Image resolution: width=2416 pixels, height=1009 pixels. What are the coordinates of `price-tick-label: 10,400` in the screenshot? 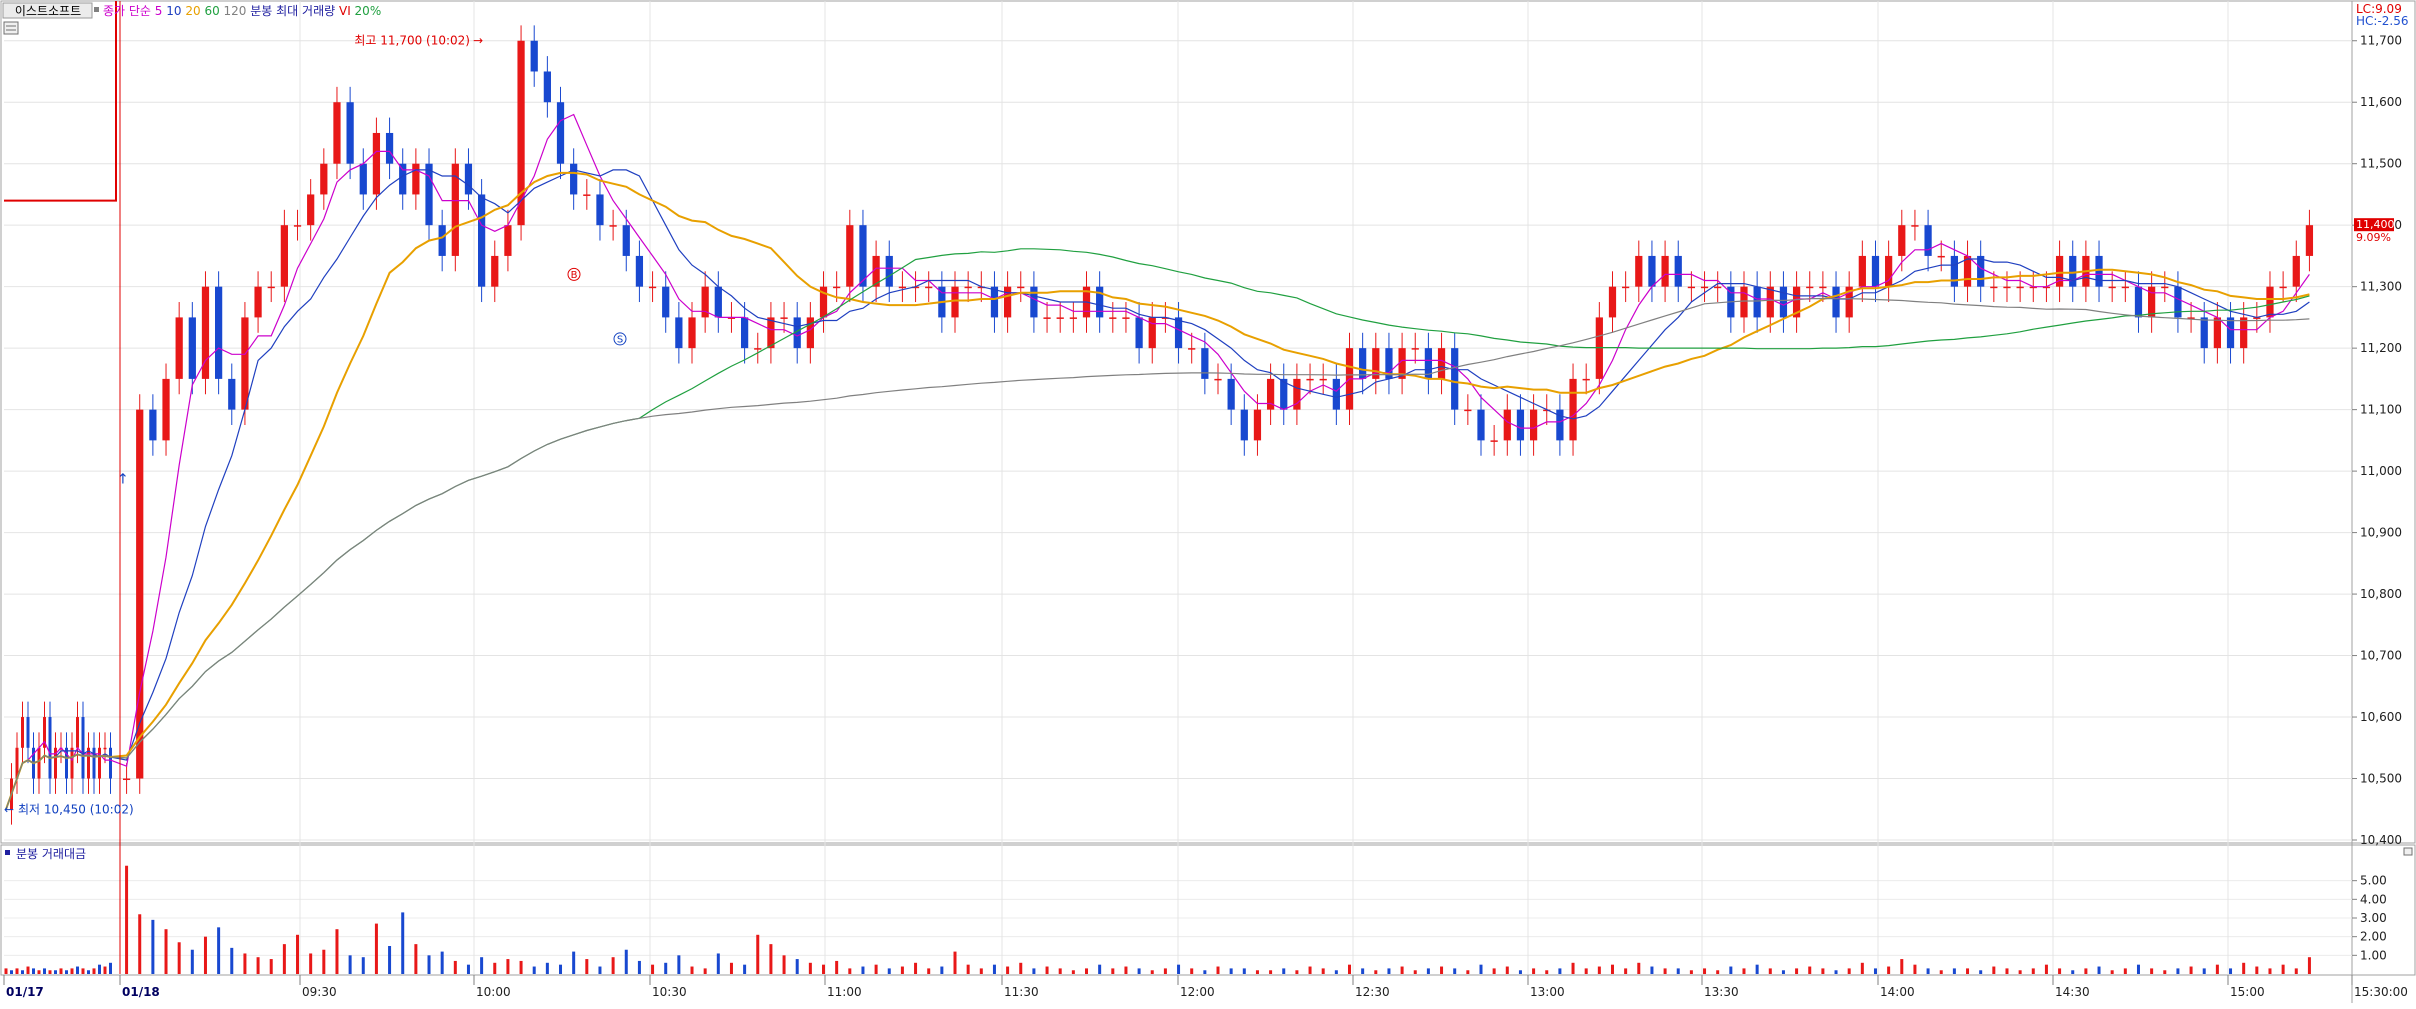 It's located at (2381, 840).